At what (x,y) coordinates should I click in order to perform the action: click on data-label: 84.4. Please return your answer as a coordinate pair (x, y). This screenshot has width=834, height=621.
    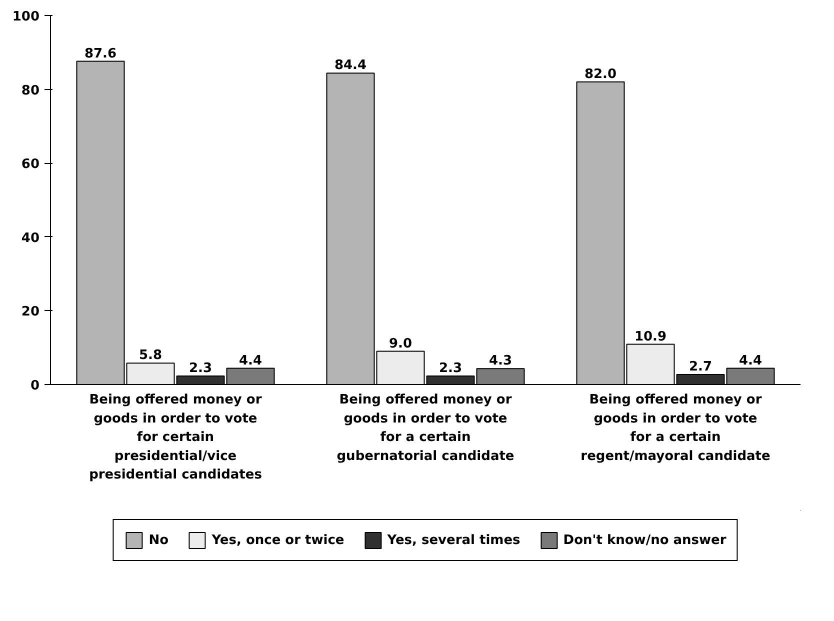
    Looking at the image, I should click on (350, 66).